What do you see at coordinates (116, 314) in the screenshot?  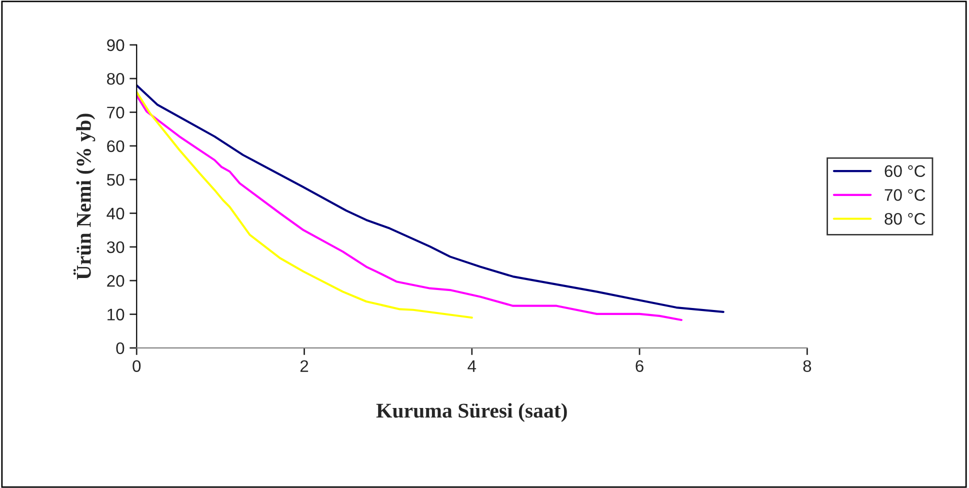 I see `y-tick-label: 10` at bounding box center [116, 314].